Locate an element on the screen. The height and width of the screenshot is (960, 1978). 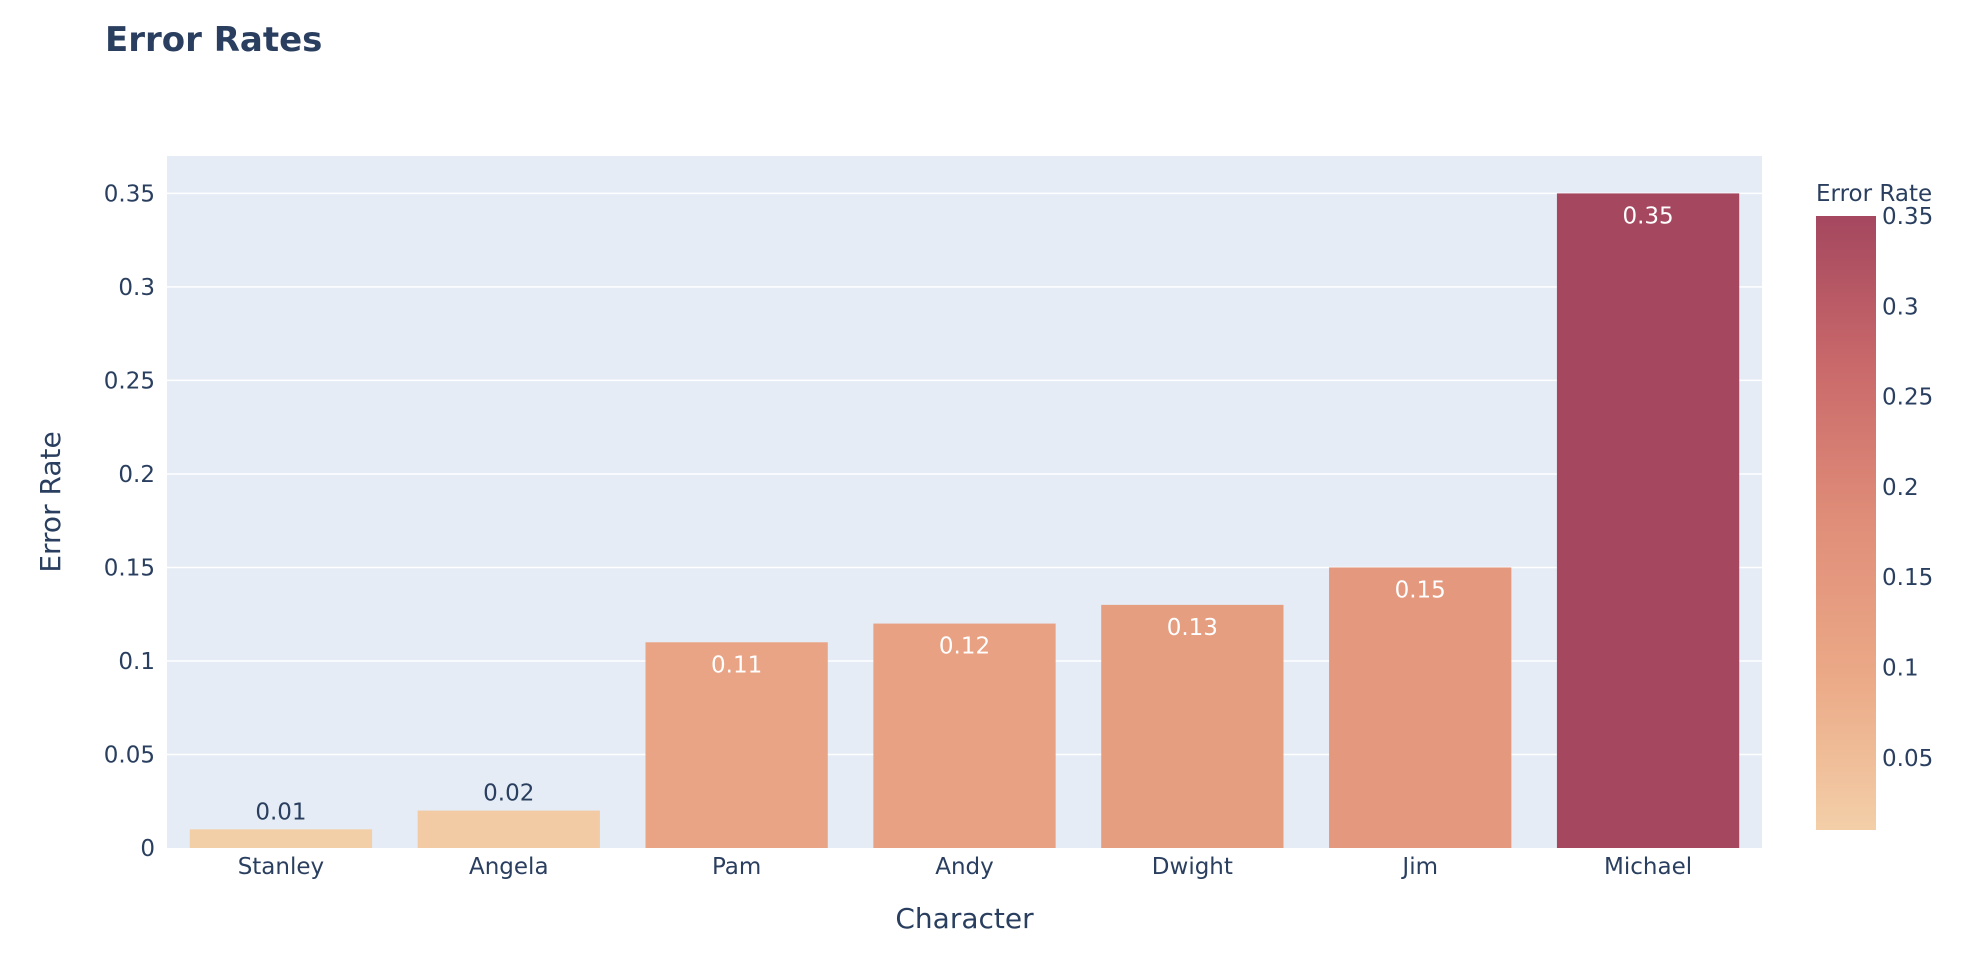
bar-dwight is located at coordinates (1192, 726).